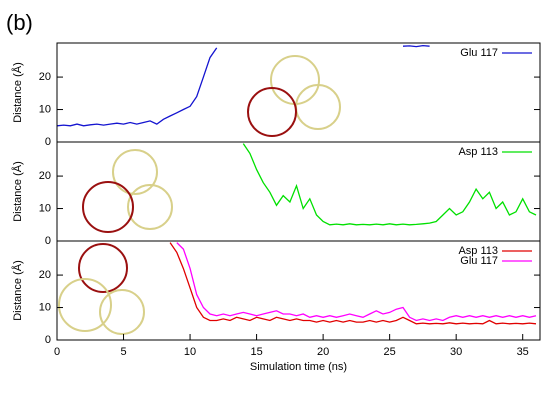 The height and width of the screenshot is (408, 545). I want to click on panel-label: (b), so click(19, 22).